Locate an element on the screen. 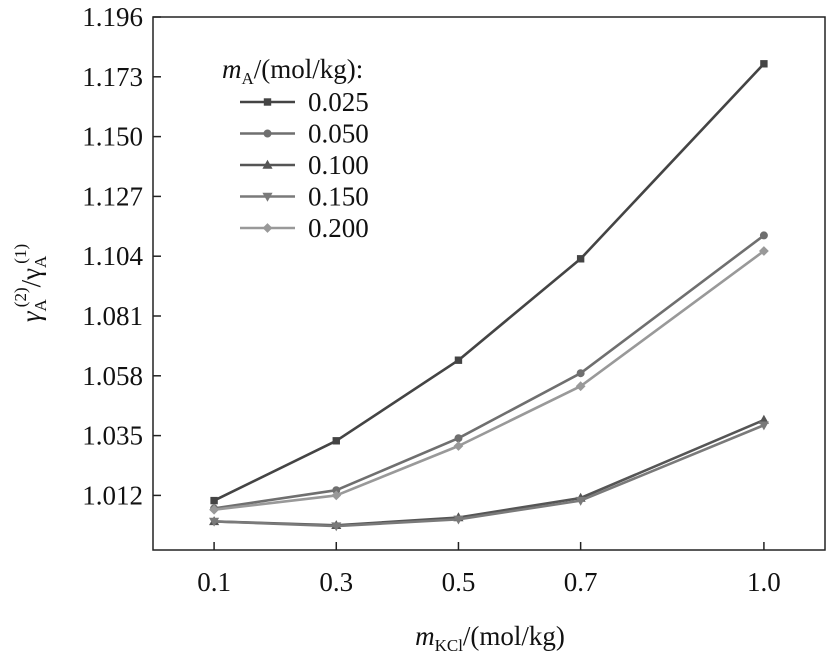 This screenshot has height=663, width=830. y-tick-label: 1.058 is located at coordinates (112, 376).